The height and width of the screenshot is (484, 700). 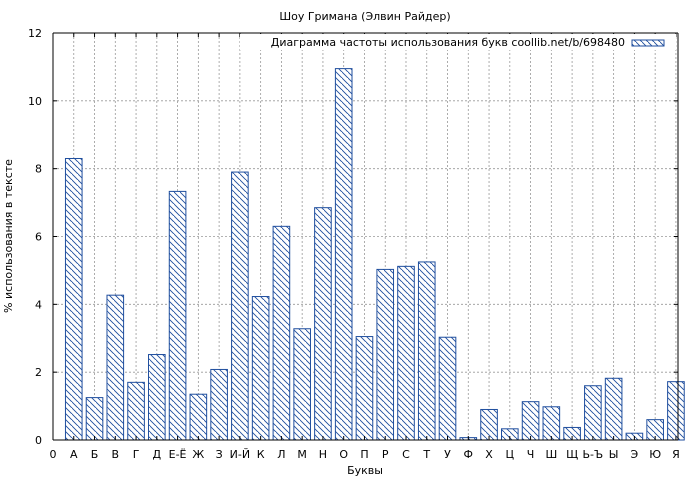 What do you see at coordinates (35, 101) in the screenshot?
I see `y-tick-label: 10` at bounding box center [35, 101].